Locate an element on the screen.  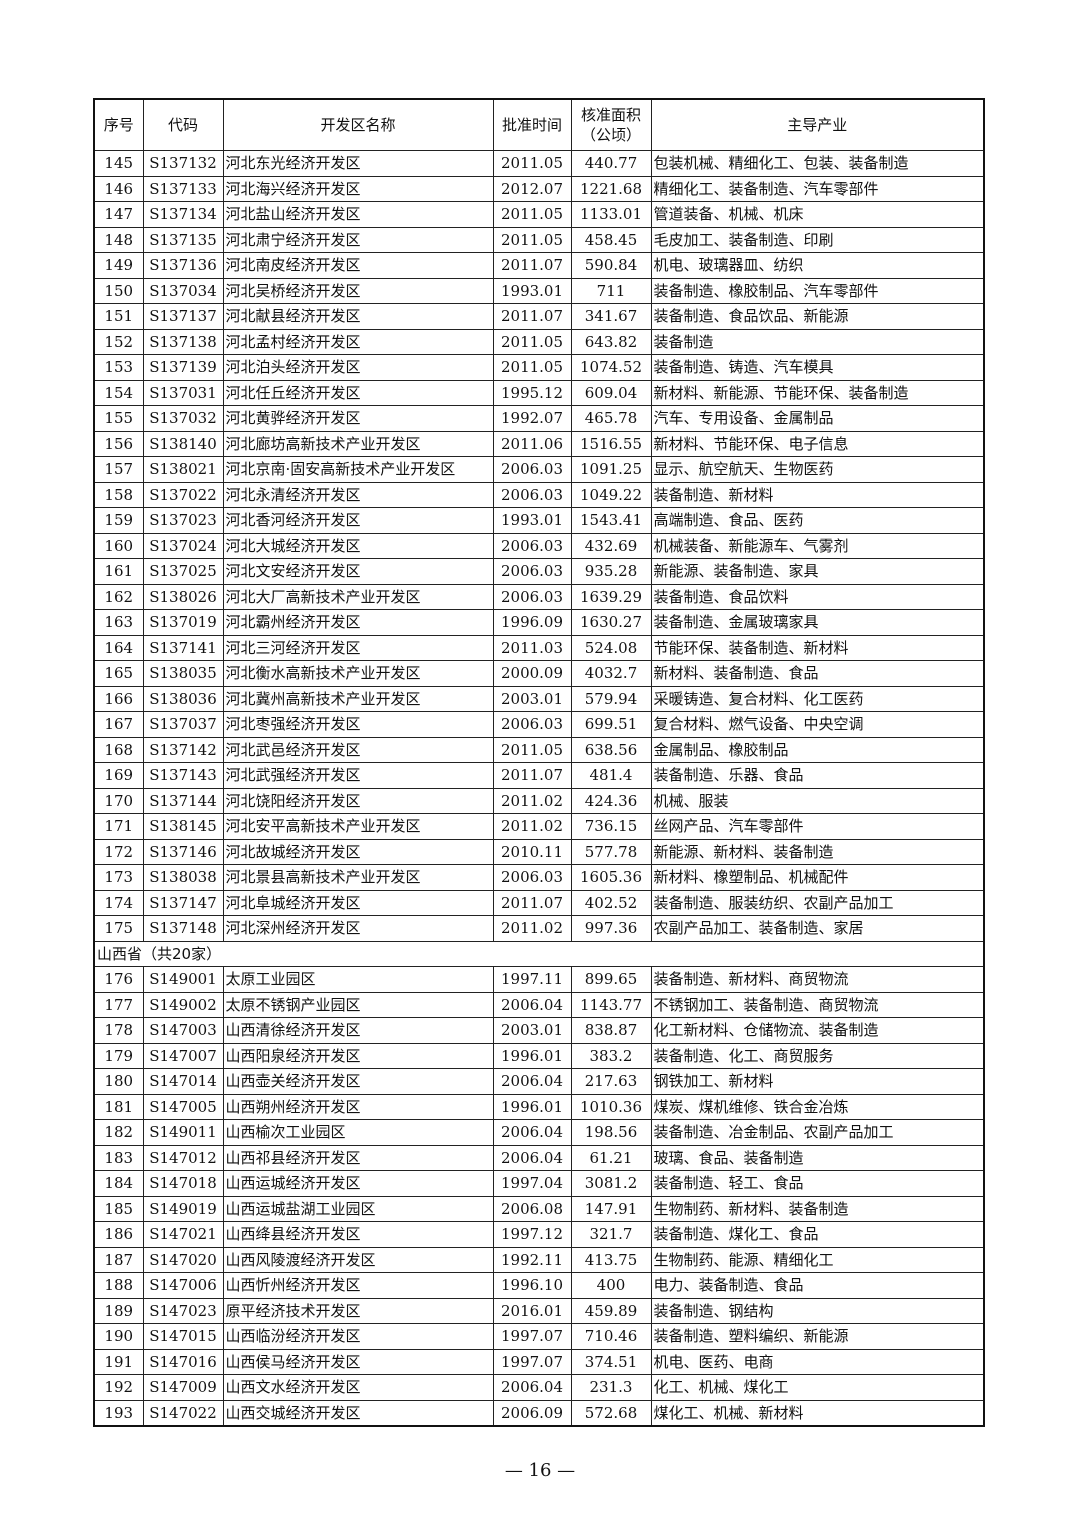
area-cell: 61.21 is located at coordinates (611, 1157).